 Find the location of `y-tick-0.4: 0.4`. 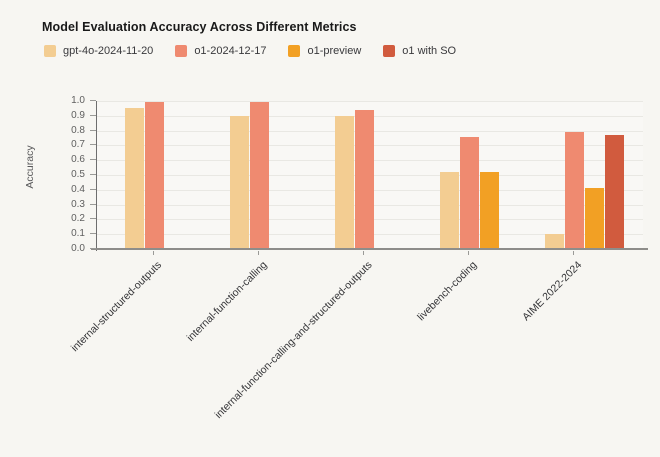

y-tick-0.4: 0.4 is located at coordinates (78, 190).